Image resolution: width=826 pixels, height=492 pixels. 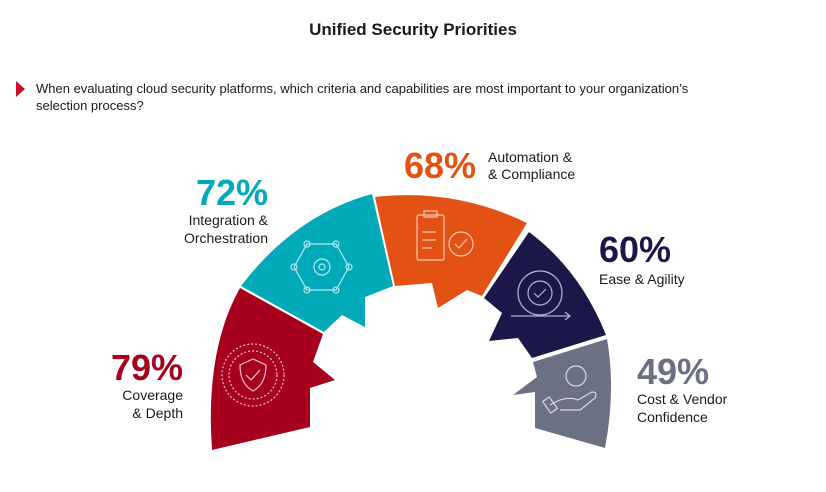 I want to click on segment-ease, so click(x=545, y=295).